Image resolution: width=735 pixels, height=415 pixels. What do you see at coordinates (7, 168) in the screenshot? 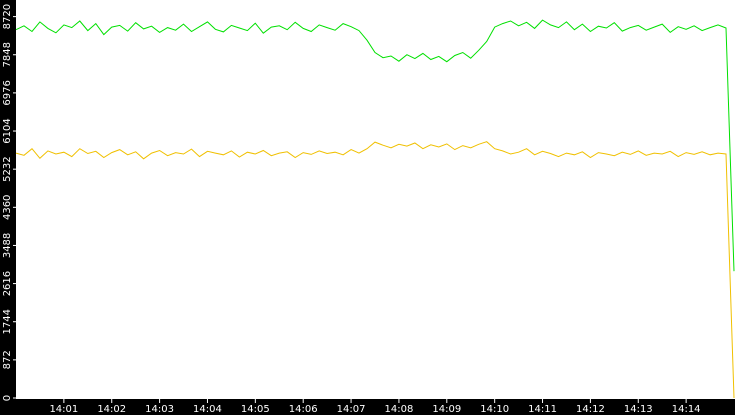
I see `y-tick-label: 5232` at bounding box center [7, 168].